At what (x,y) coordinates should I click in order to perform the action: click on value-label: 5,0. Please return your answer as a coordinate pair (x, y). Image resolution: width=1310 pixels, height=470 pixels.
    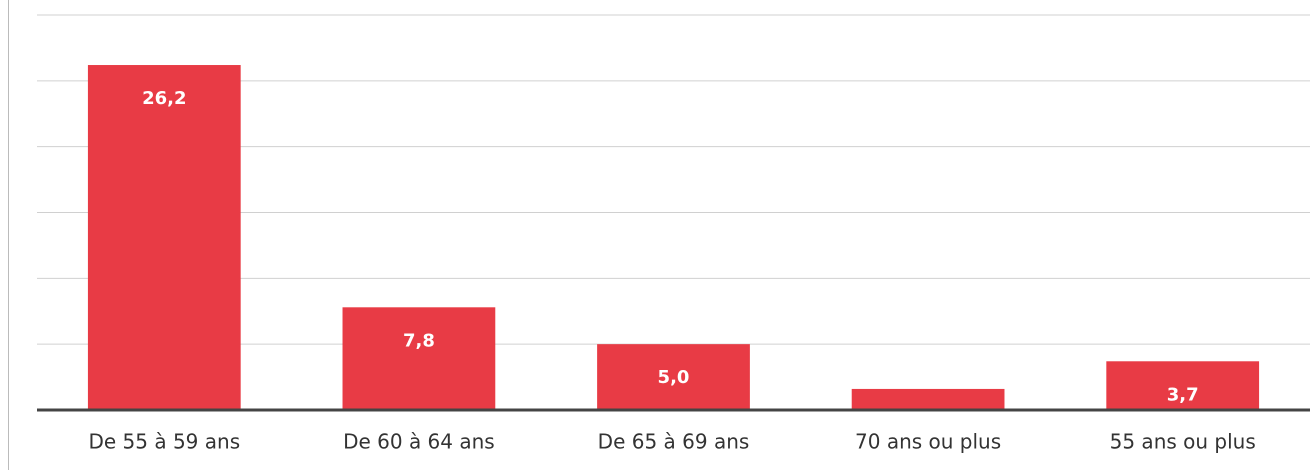
    Looking at the image, I should click on (674, 377).